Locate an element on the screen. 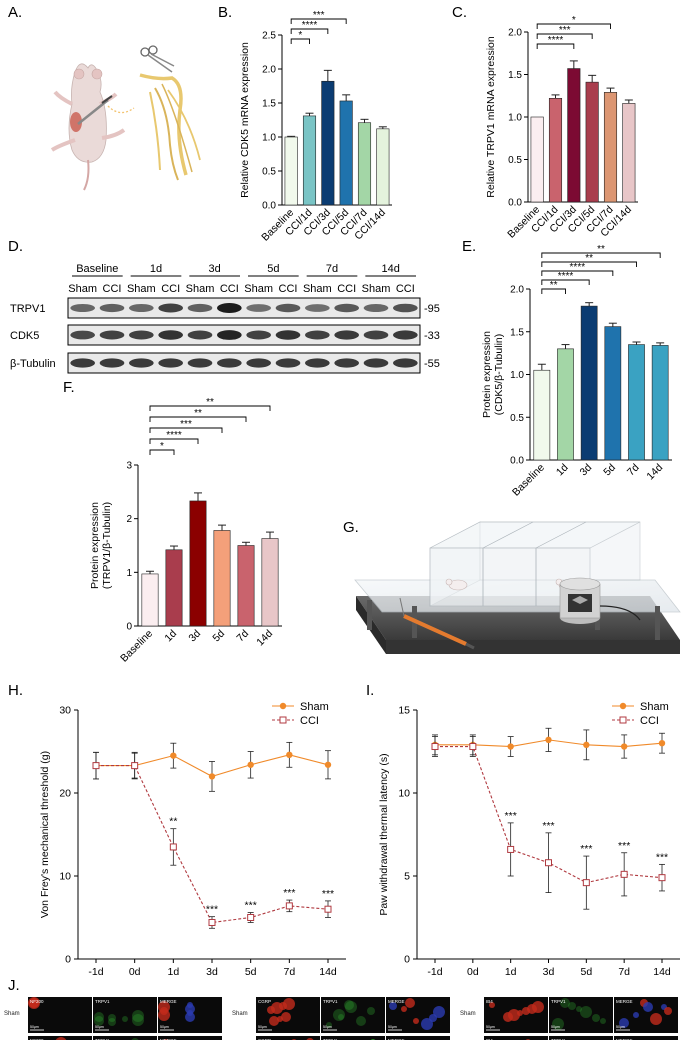 This screenshot has width=685, height=1040. significance-label: **** is located at coordinates (556, 40).